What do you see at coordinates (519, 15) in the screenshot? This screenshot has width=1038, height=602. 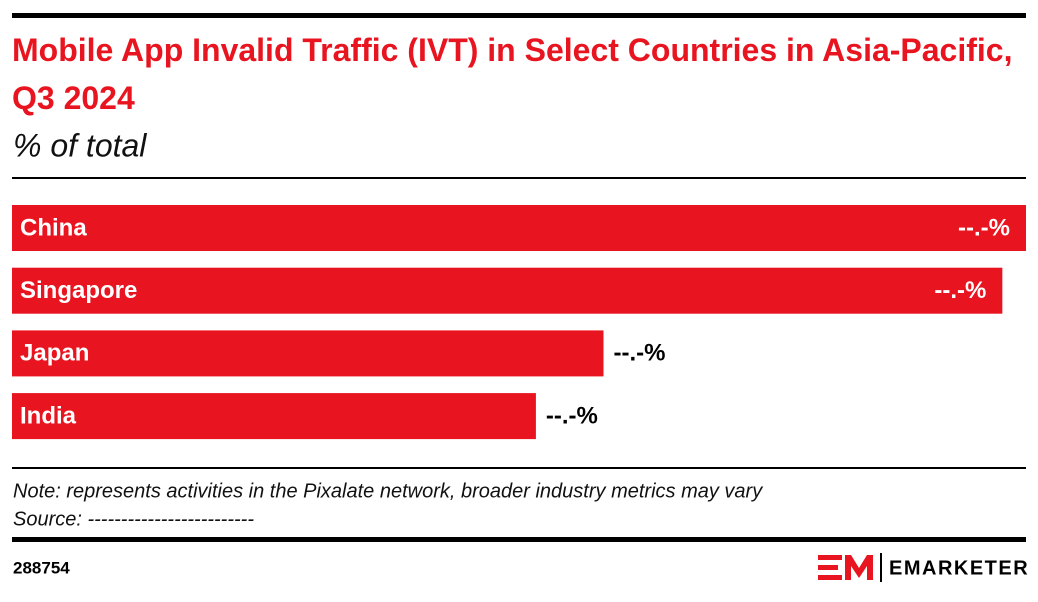 I see `top-rule` at bounding box center [519, 15].